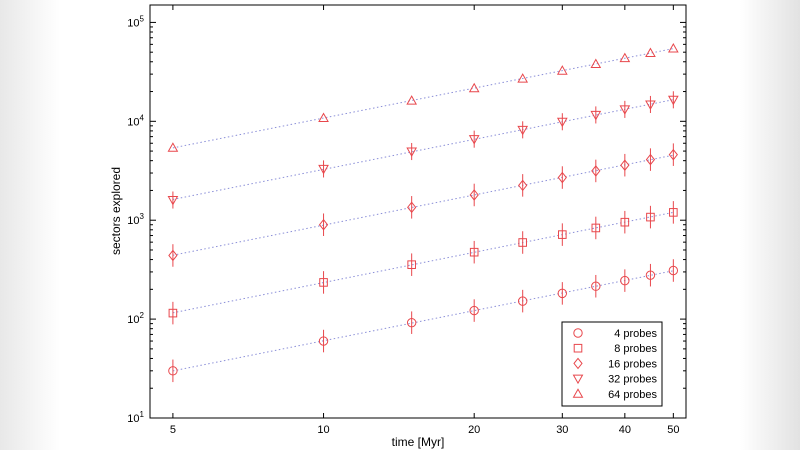 The width and height of the screenshot is (800, 450). Describe the element at coordinates (135, 21) in the screenshot. I see `y-tick-label: 10⁵` at that location.